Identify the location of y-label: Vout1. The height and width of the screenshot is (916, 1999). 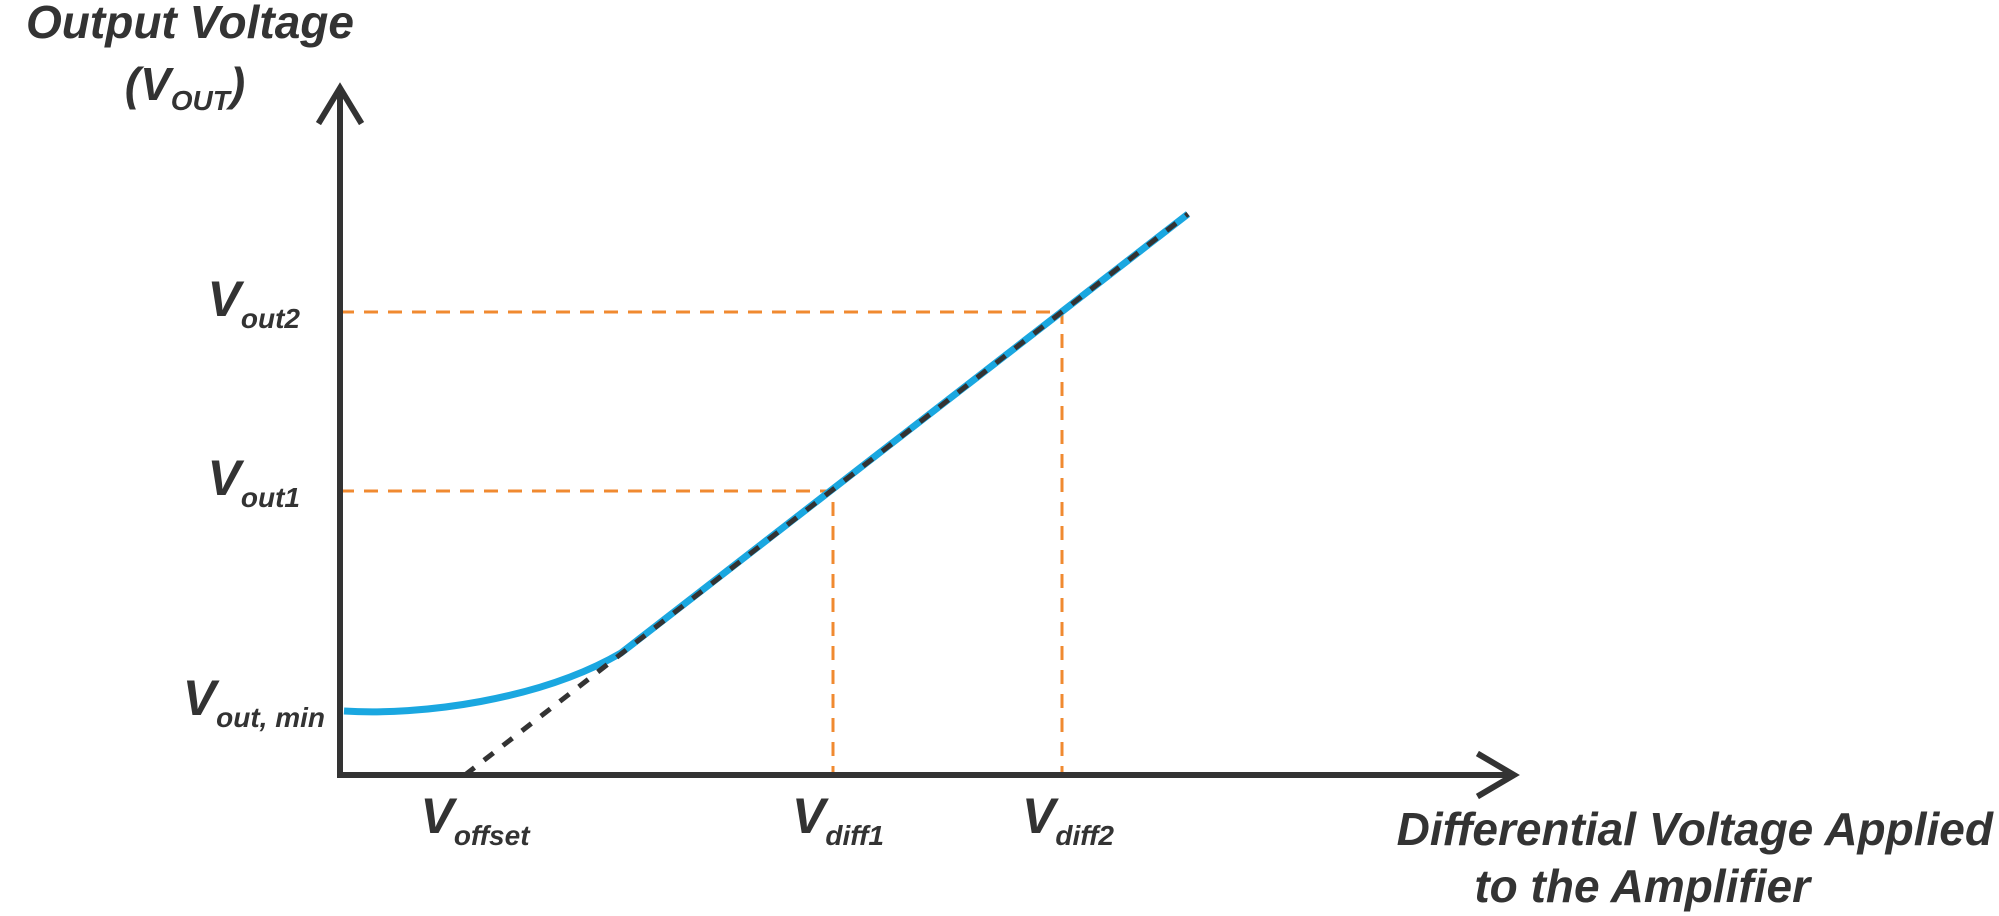
(254, 481).